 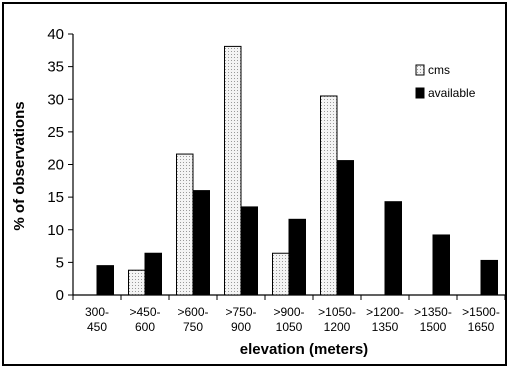 I want to click on legend-swatch-cms, so click(x=420, y=70).